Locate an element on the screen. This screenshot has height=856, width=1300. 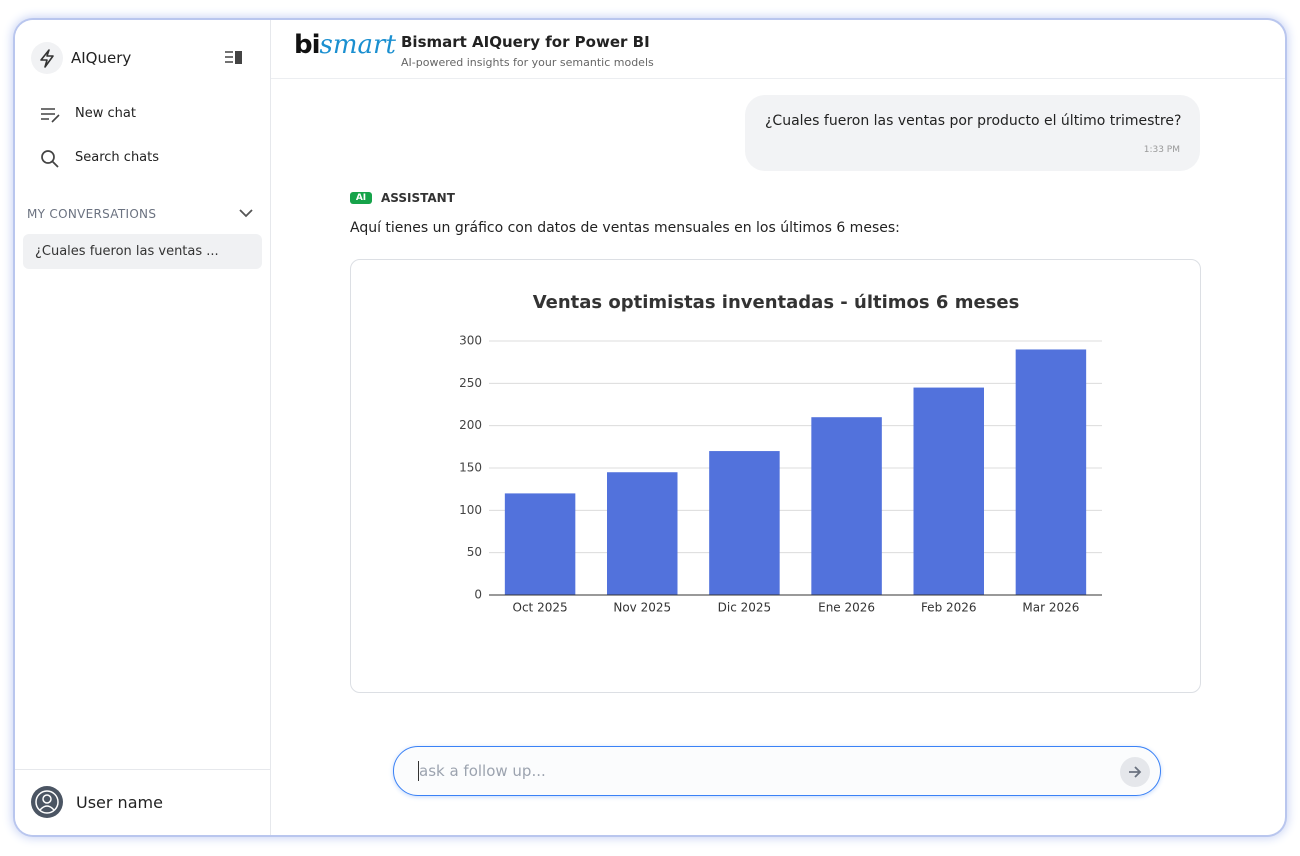
avatar is located at coordinates (47, 802).